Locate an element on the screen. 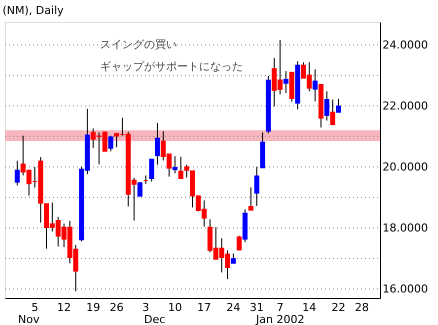 The width and height of the screenshot is (438, 325). y-tick-label: 20.0000 is located at coordinates (405, 167).